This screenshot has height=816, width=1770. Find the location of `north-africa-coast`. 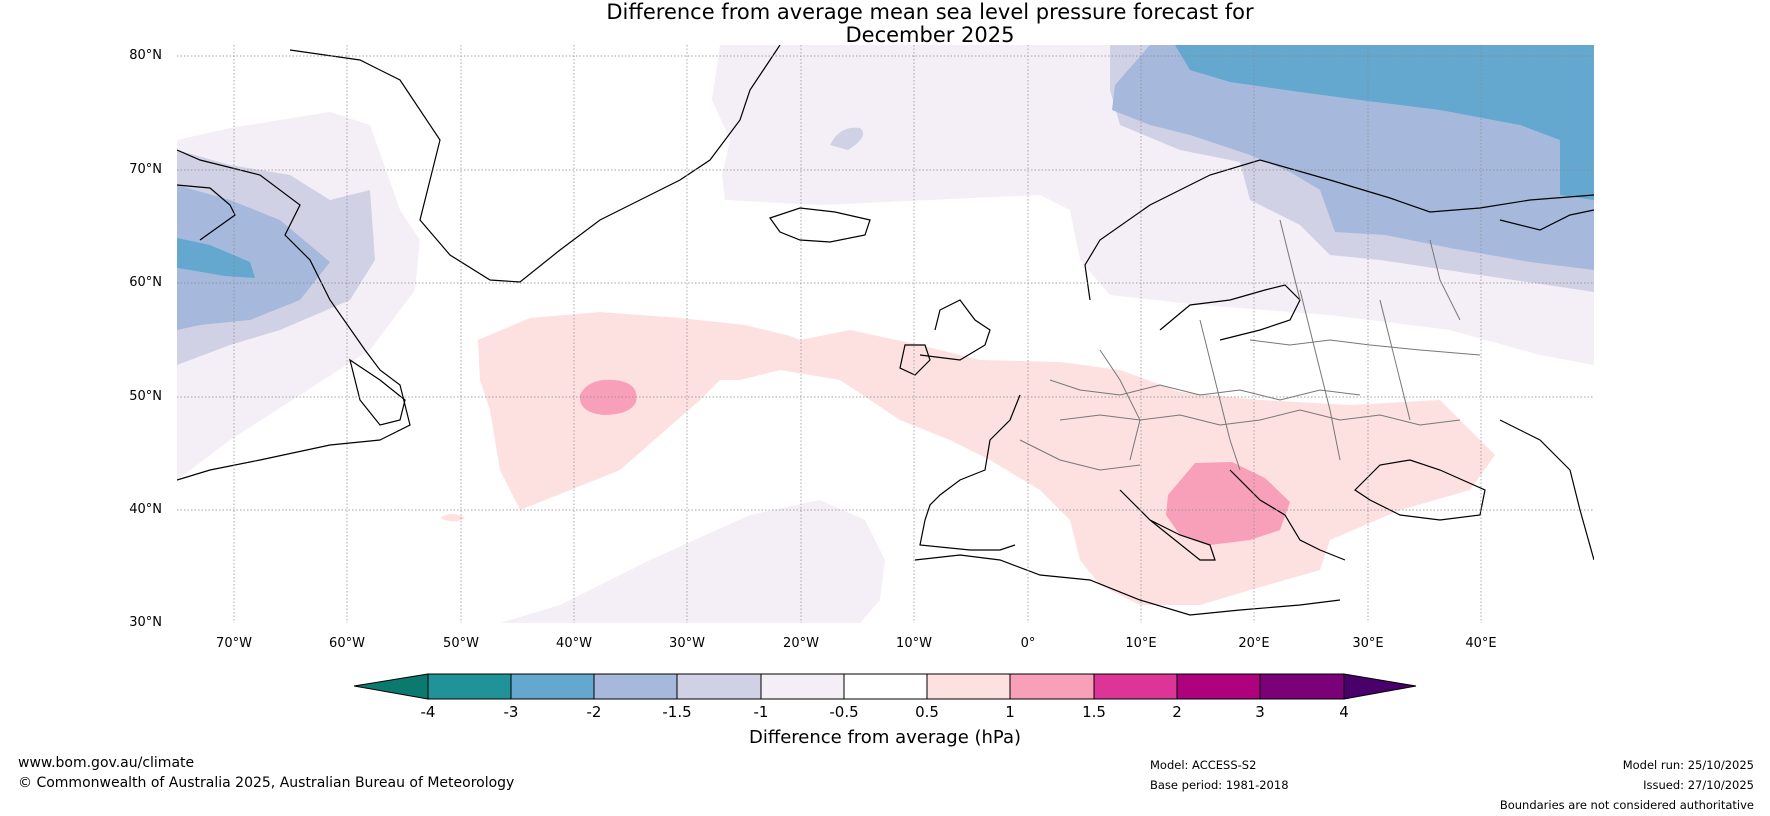

north-africa-coast is located at coordinates (1127, 585).